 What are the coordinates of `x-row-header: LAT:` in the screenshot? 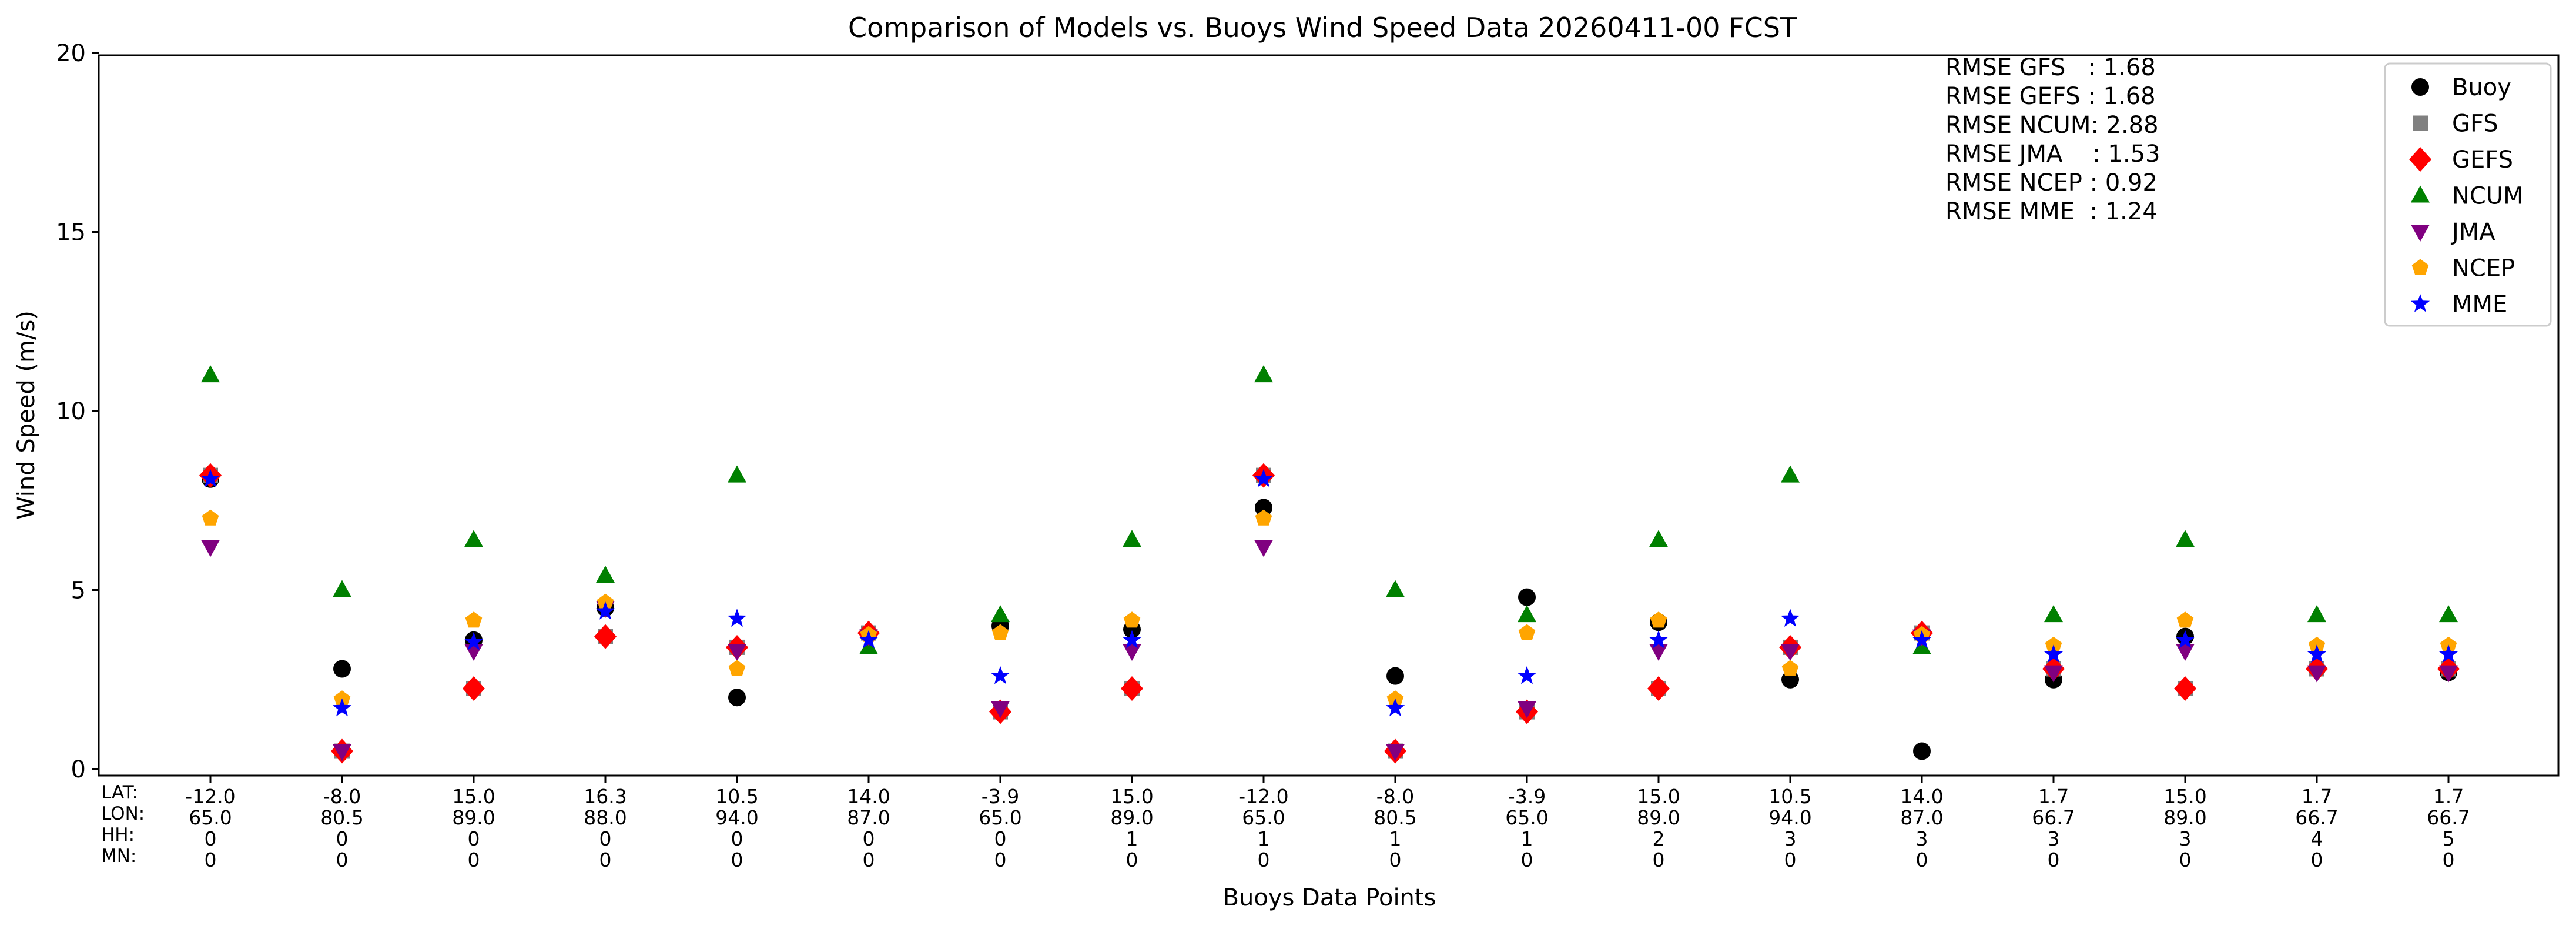 It's located at (119, 792).